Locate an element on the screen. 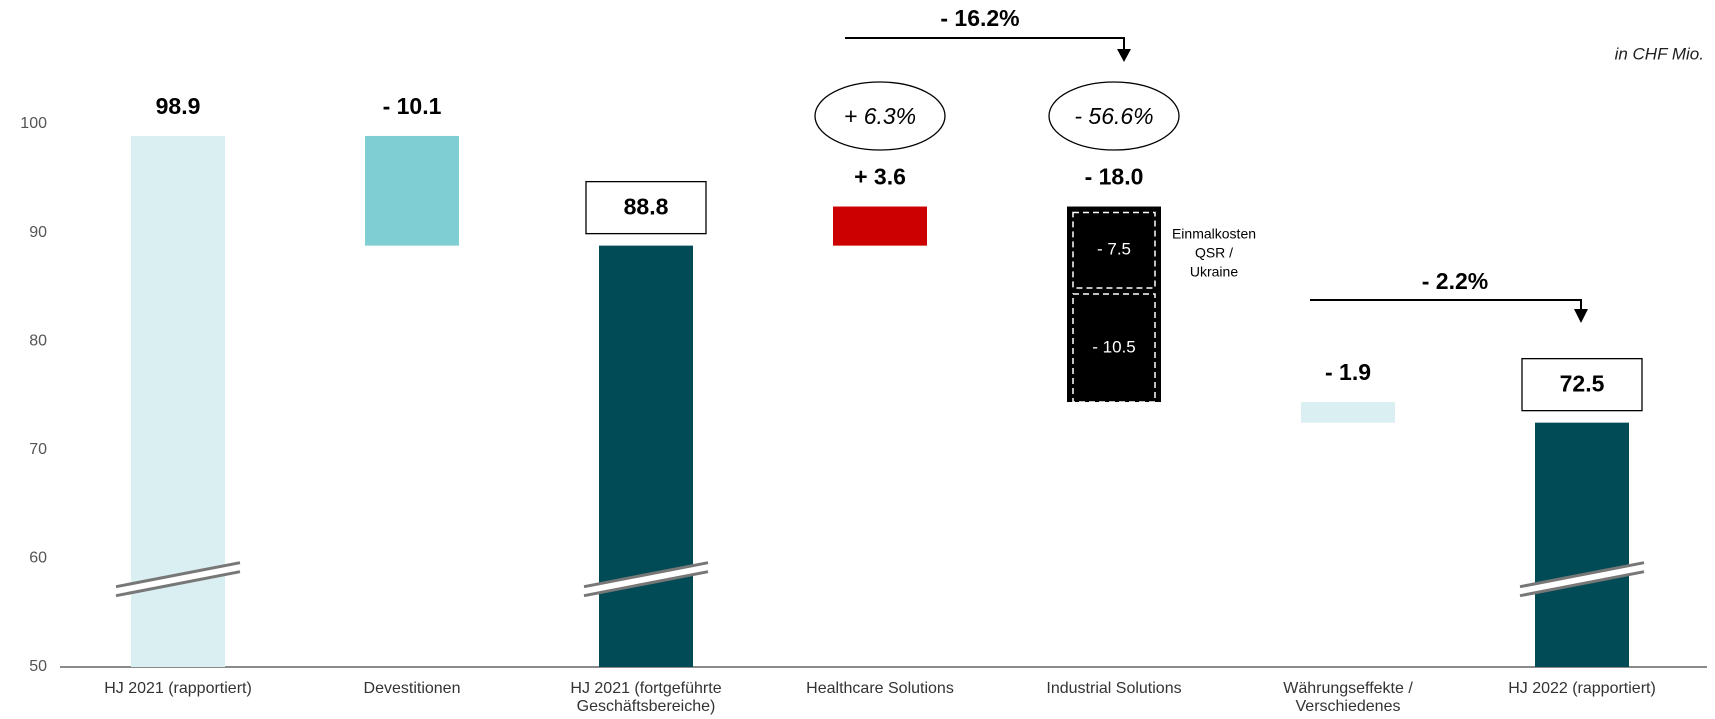 This screenshot has height=719, width=1715. value-label: 72.5 is located at coordinates (1582, 384).